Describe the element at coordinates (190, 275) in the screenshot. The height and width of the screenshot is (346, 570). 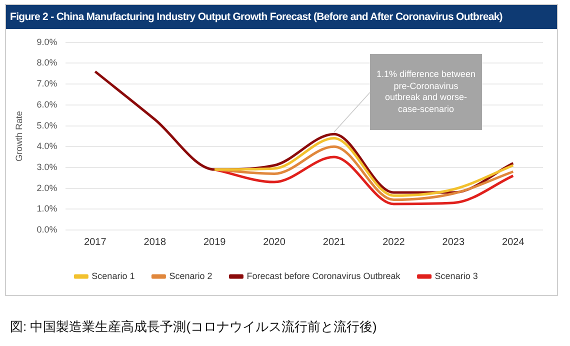
I see `legend-label: Scenario 2` at that location.